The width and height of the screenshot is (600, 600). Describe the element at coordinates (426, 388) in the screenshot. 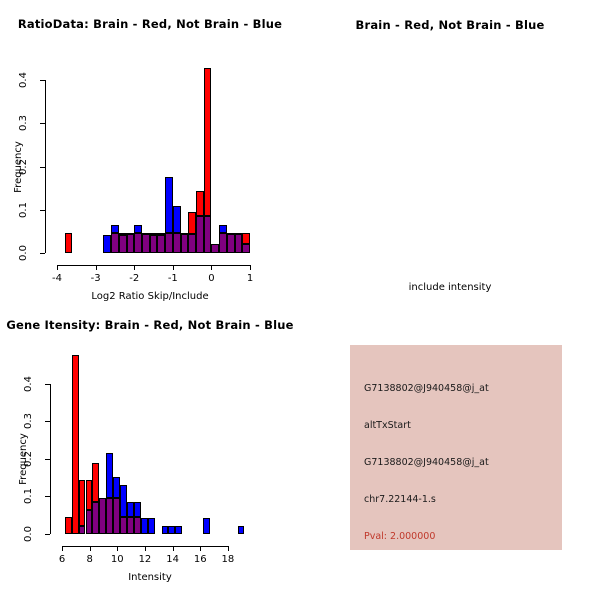

I see `info-line-0: G7138802@J940458@j_at` at that location.